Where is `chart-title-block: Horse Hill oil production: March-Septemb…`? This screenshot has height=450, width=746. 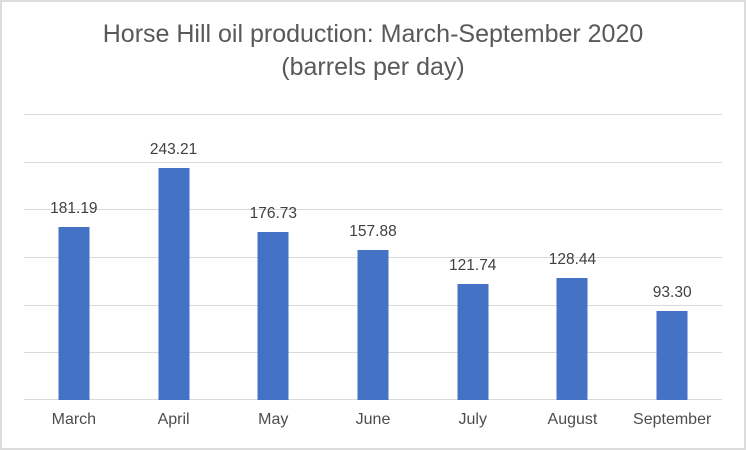
chart-title-block: Horse Hill oil production: March-Septemb… is located at coordinates (373, 51).